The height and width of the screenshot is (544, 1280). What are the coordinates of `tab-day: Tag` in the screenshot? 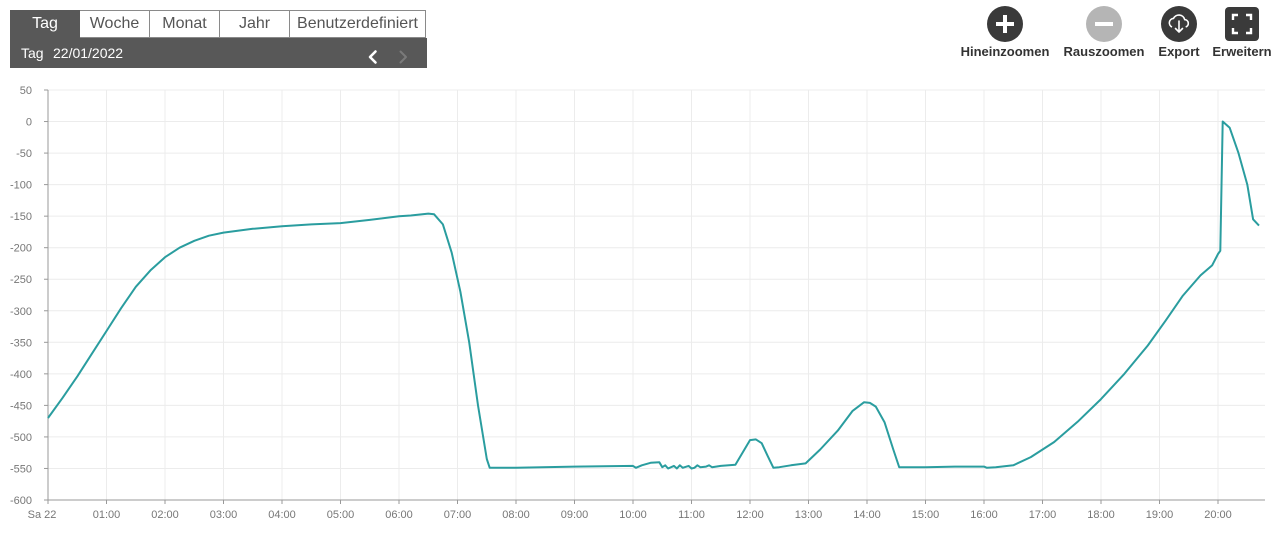 It's located at (45, 24).